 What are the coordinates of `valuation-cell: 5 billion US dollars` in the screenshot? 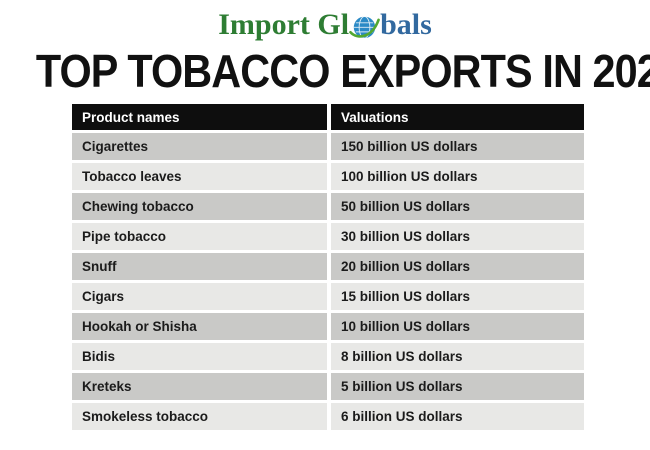 It's located at (457, 386).